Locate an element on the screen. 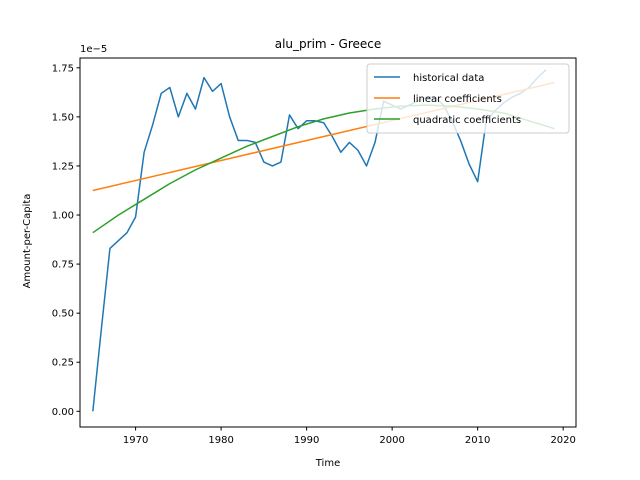 This screenshot has width=640, height=480. y-axis-title: Amount-per-Capita is located at coordinates (27, 241).